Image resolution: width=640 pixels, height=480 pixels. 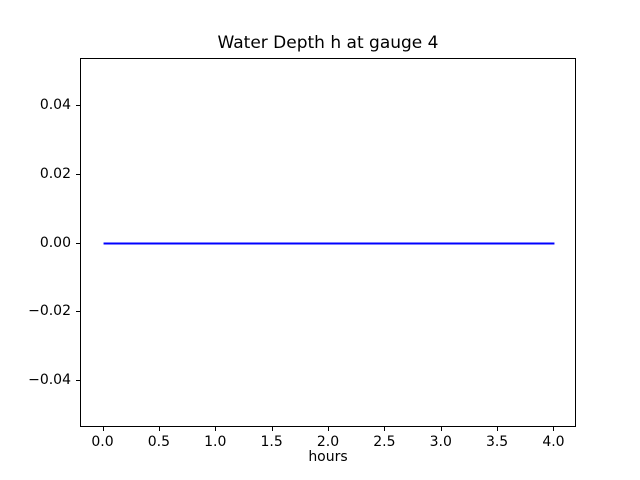 I want to click on x-tick-label: 3.5, so click(x=497, y=442).